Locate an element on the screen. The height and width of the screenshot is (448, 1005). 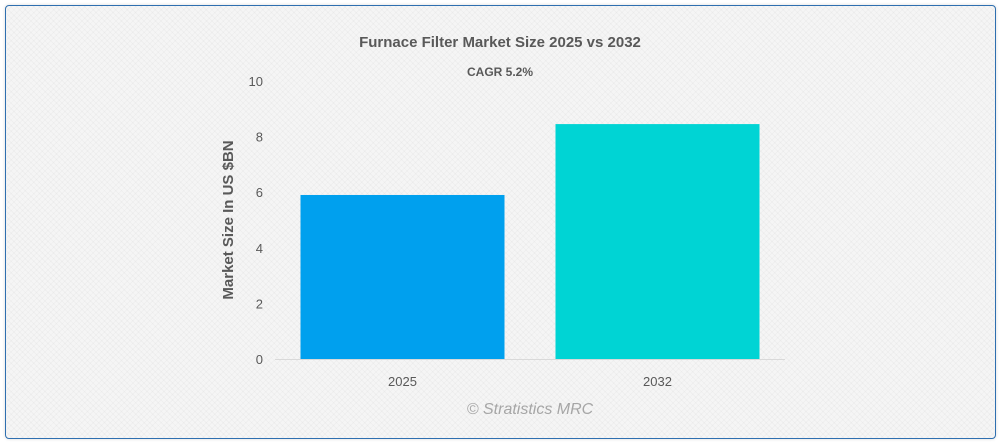
y-tick-label: 10 is located at coordinates (256, 81).